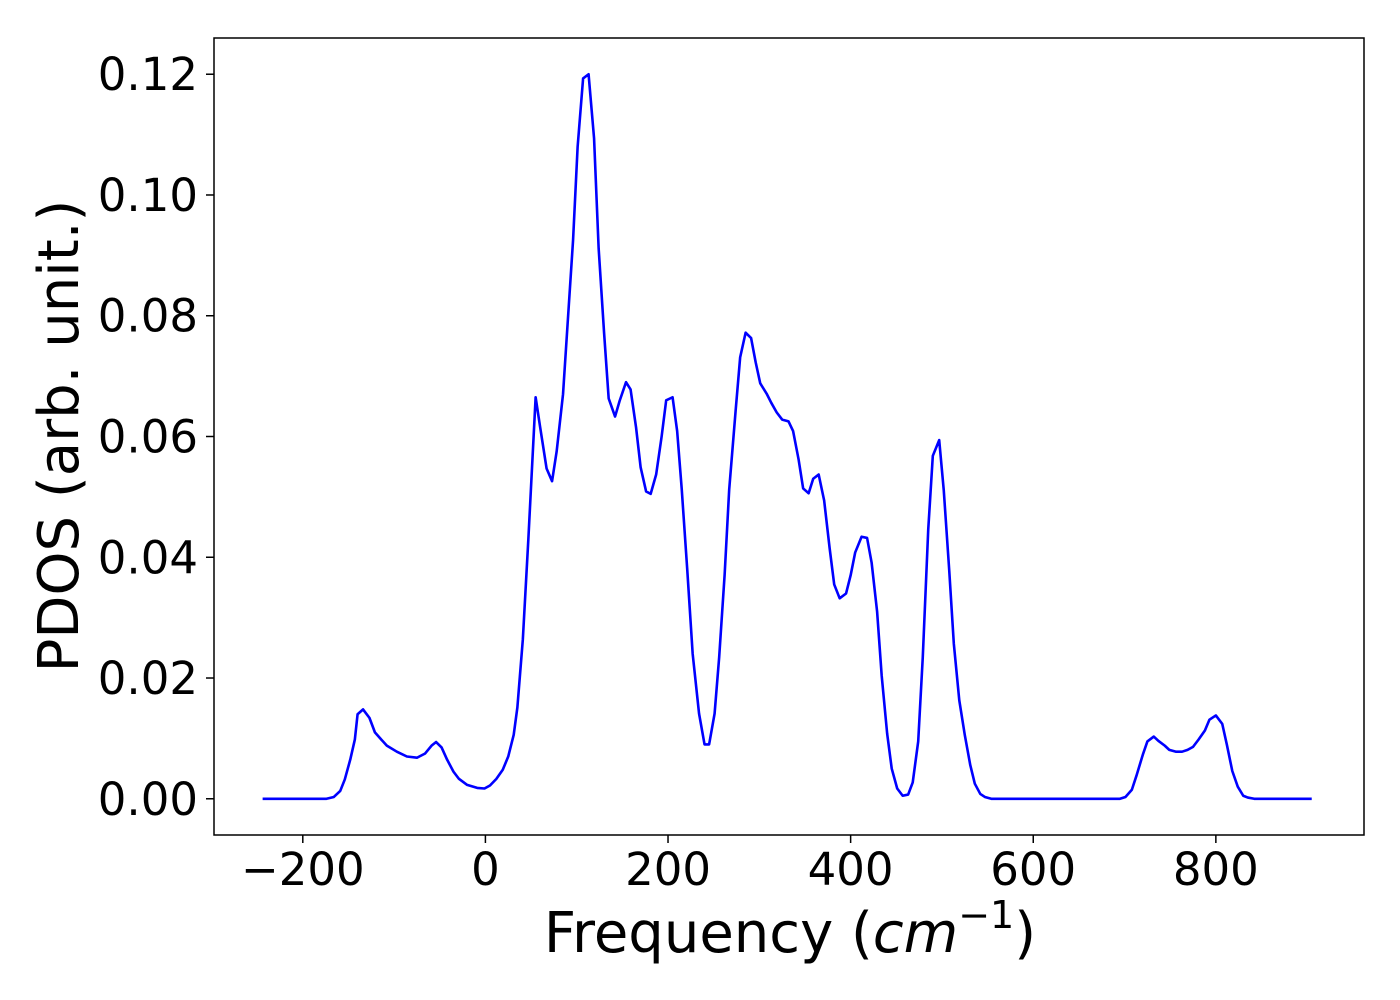 The width and height of the screenshot is (1400, 1000). I want to click on x-tick-label: 600, so click(1033, 869).